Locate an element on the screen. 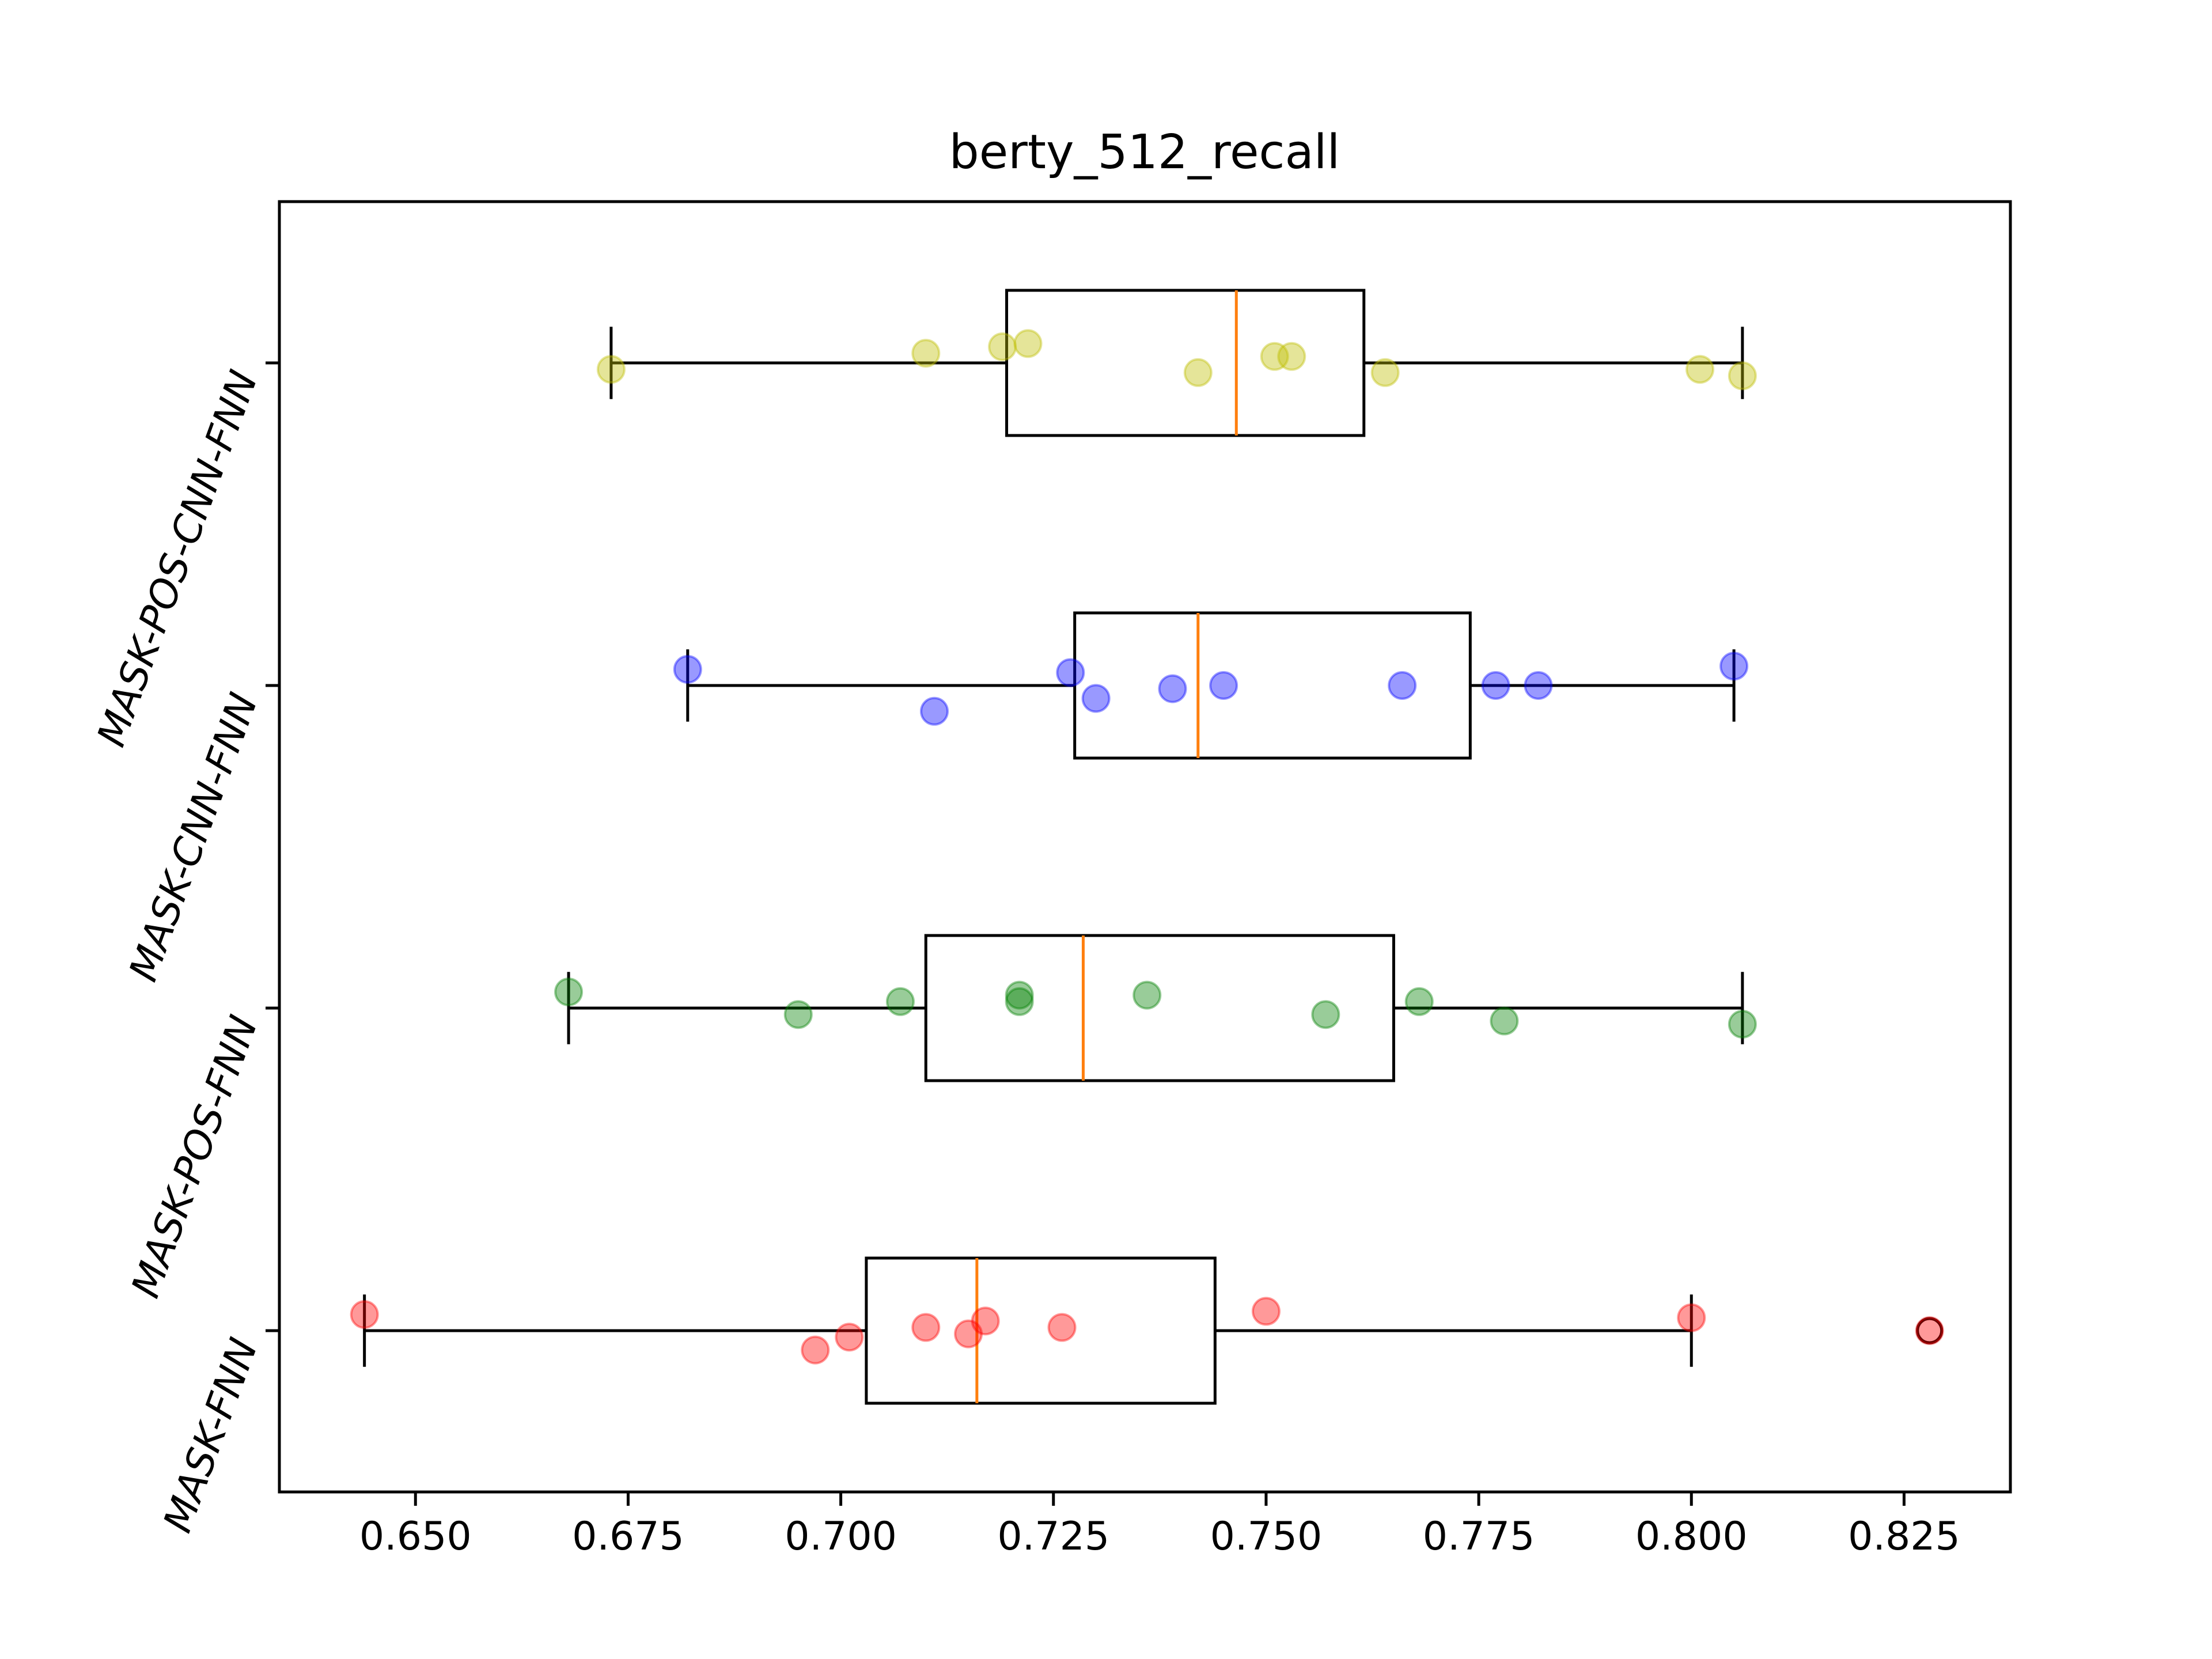  chart-title: berty_512_recall is located at coordinates (1144, 152).